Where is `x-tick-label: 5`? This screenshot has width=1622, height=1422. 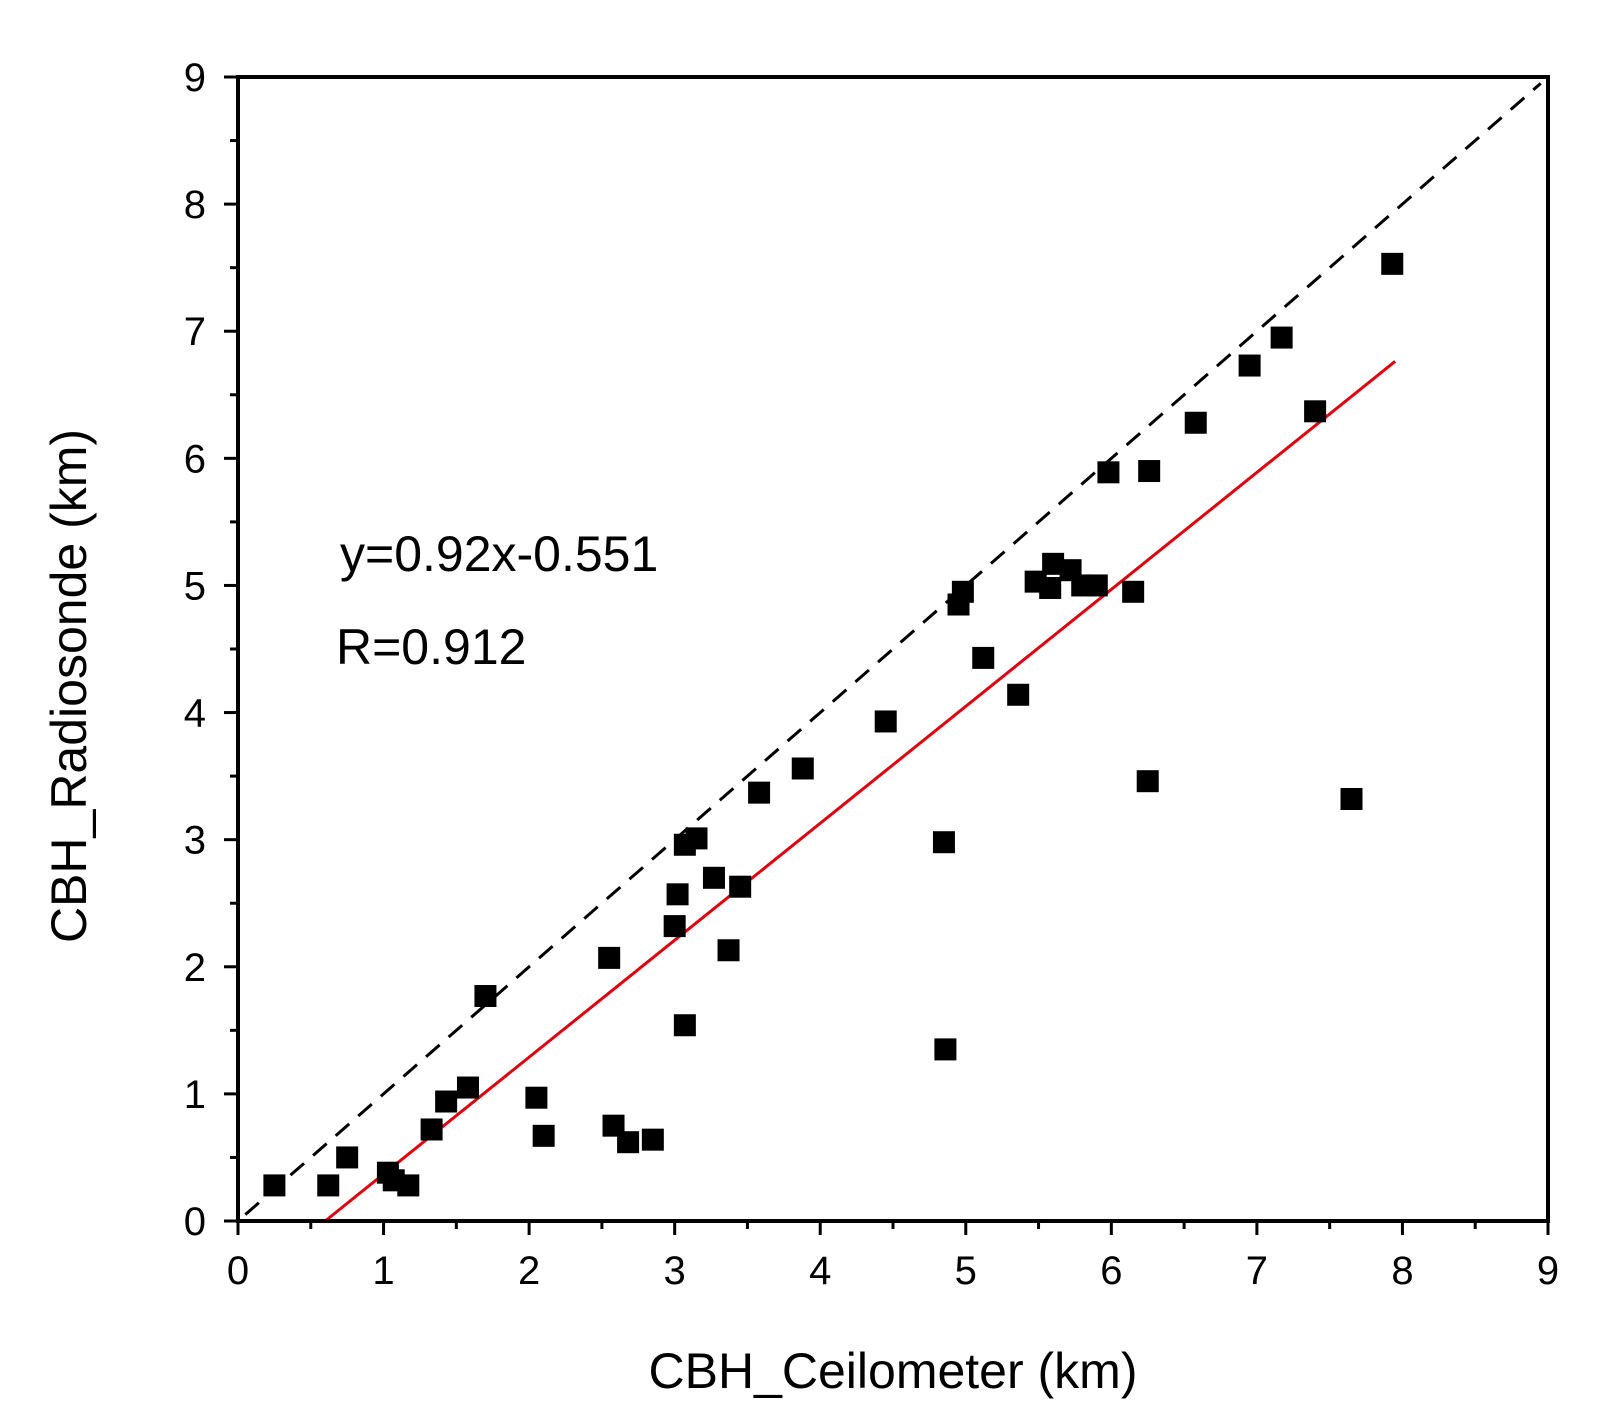
x-tick-label: 5 is located at coordinates (966, 1271).